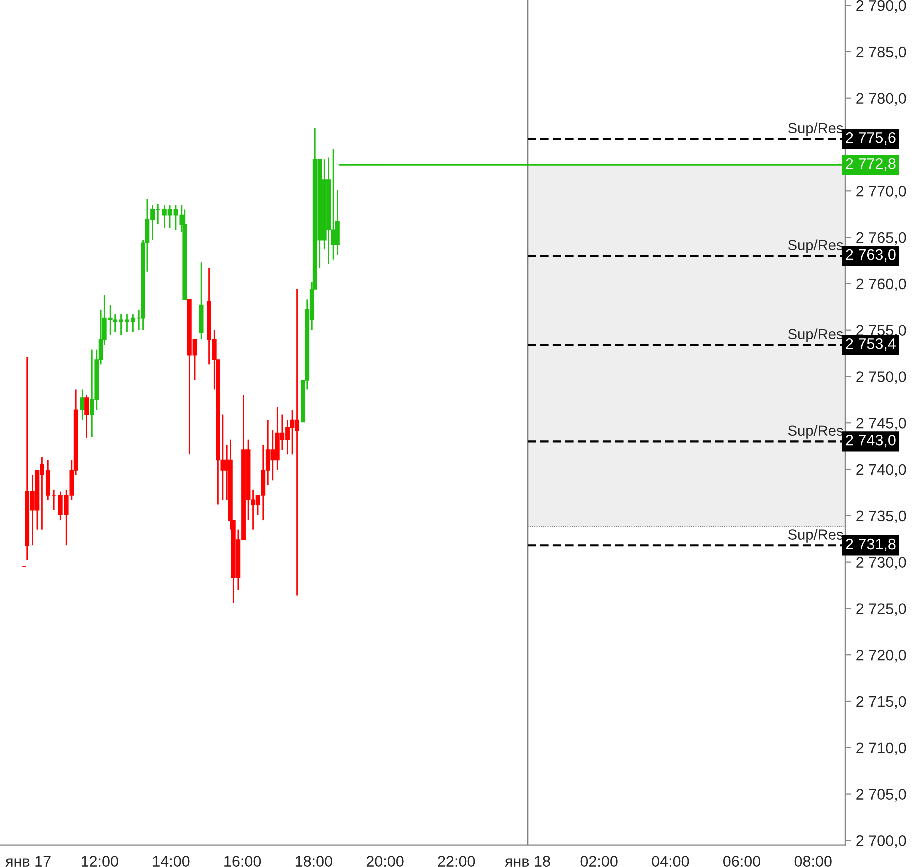 The width and height of the screenshot is (915, 867). Describe the element at coordinates (457, 861) in the screenshot. I see `x-tick-label: 22:00` at that location.